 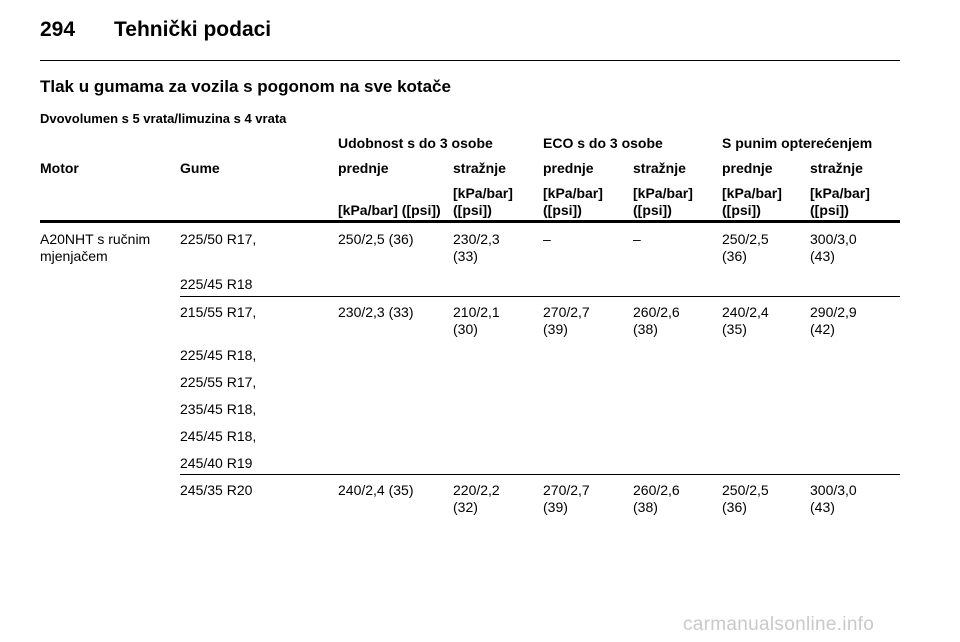 What do you see at coordinates (779, 624) in the screenshot?
I see `watermark: carmanualsonline.info` at bounding box center [779, 624].